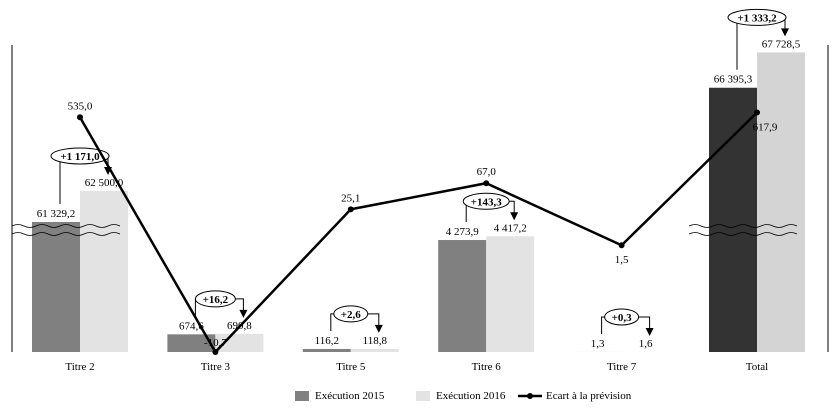  I want to click on bar-label-2016: 62 500,0, so click(104, 183).